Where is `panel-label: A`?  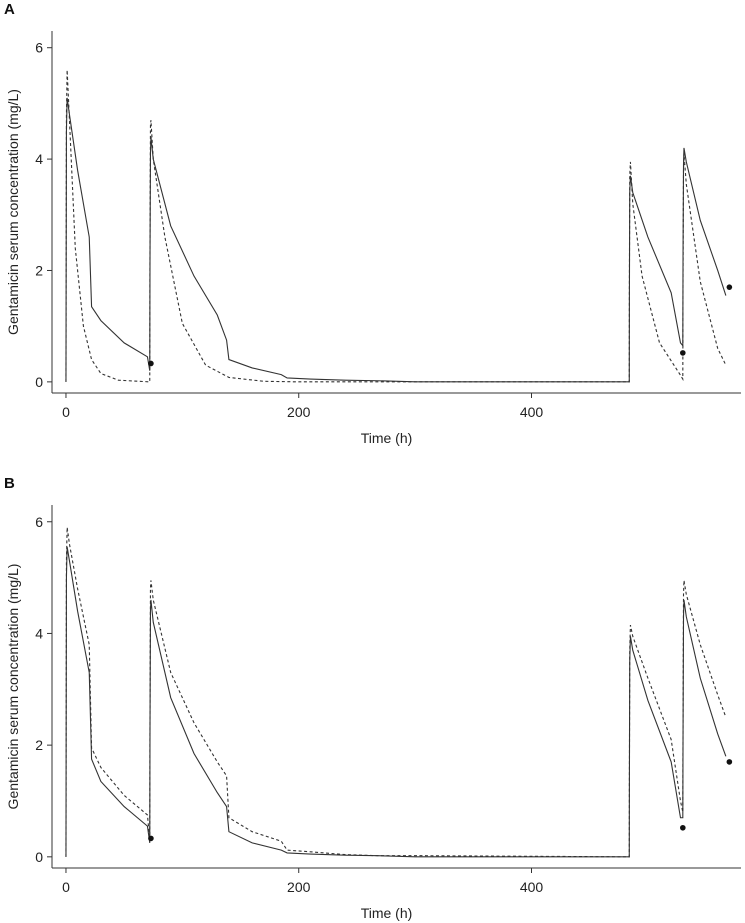 panel-label: A is located at coordinates (9, 9).